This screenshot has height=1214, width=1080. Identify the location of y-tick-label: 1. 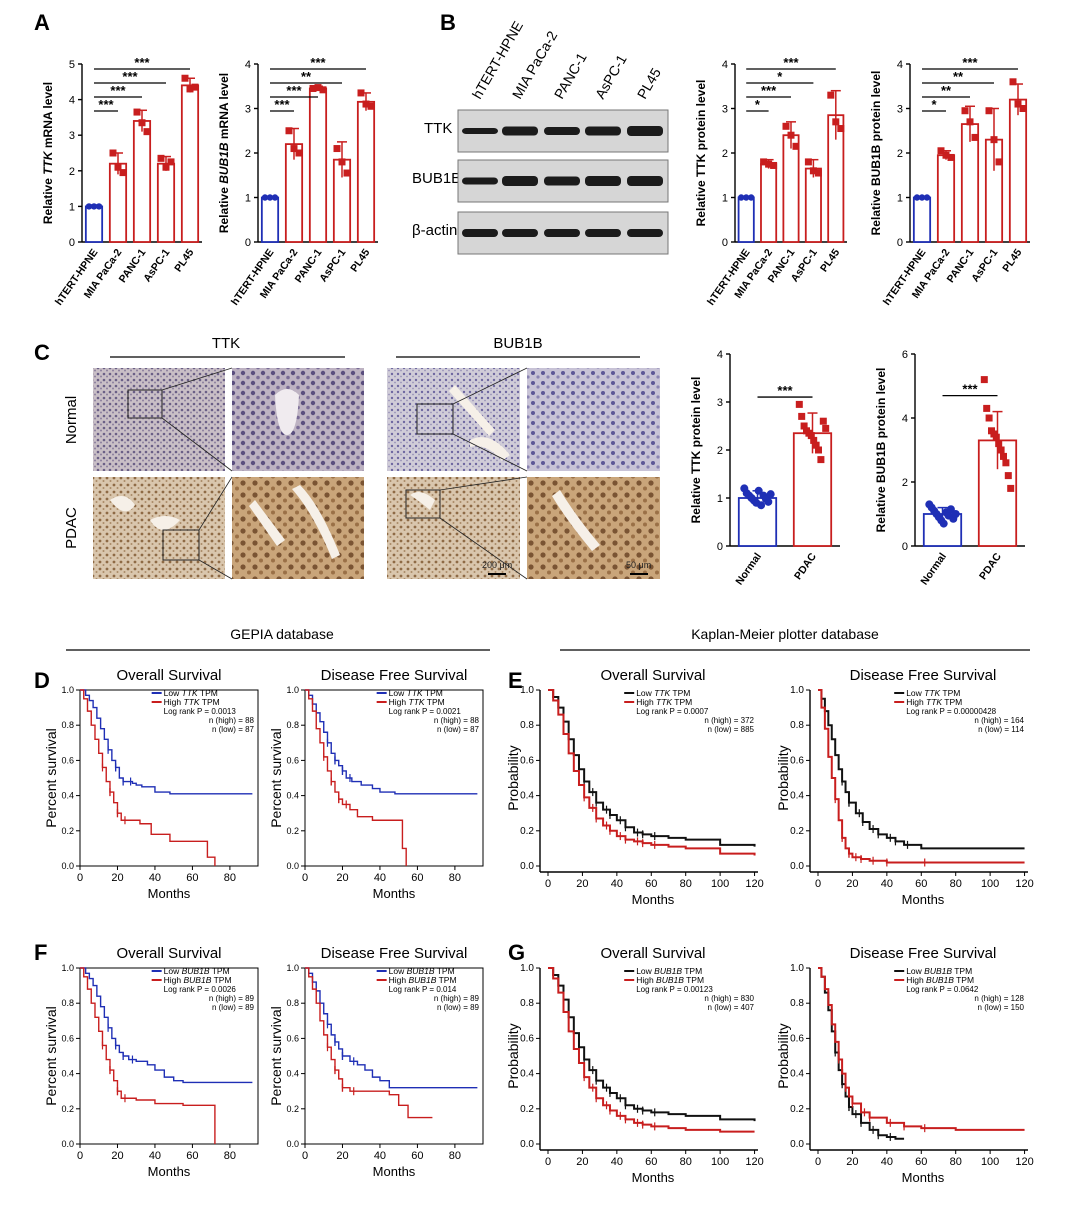
(725, 199).